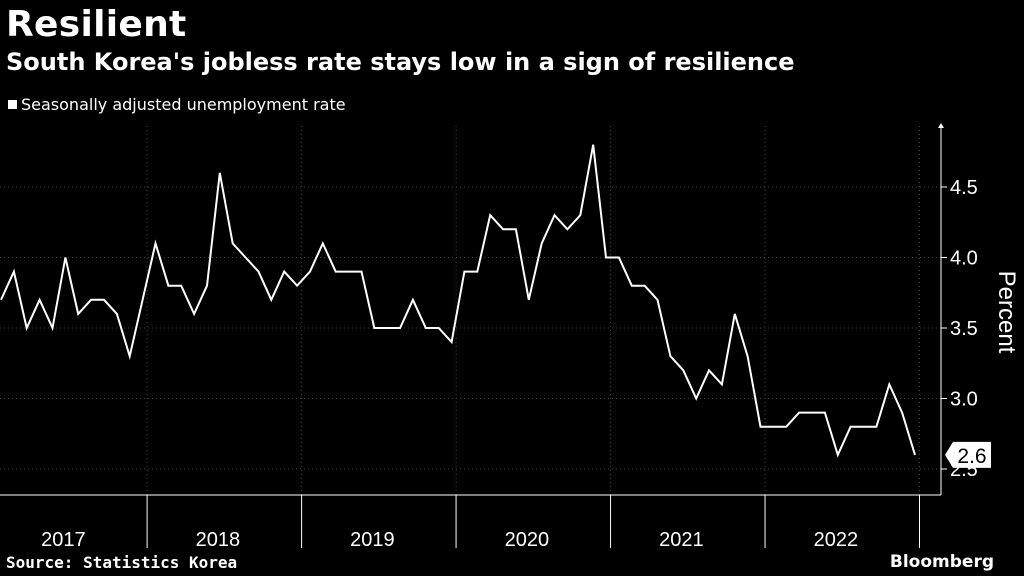 The width and height of the screenshot is (1024, 576). I want to click on x-axis: 2017 2018 2019 2020 2021 2022, so click(470, 522).